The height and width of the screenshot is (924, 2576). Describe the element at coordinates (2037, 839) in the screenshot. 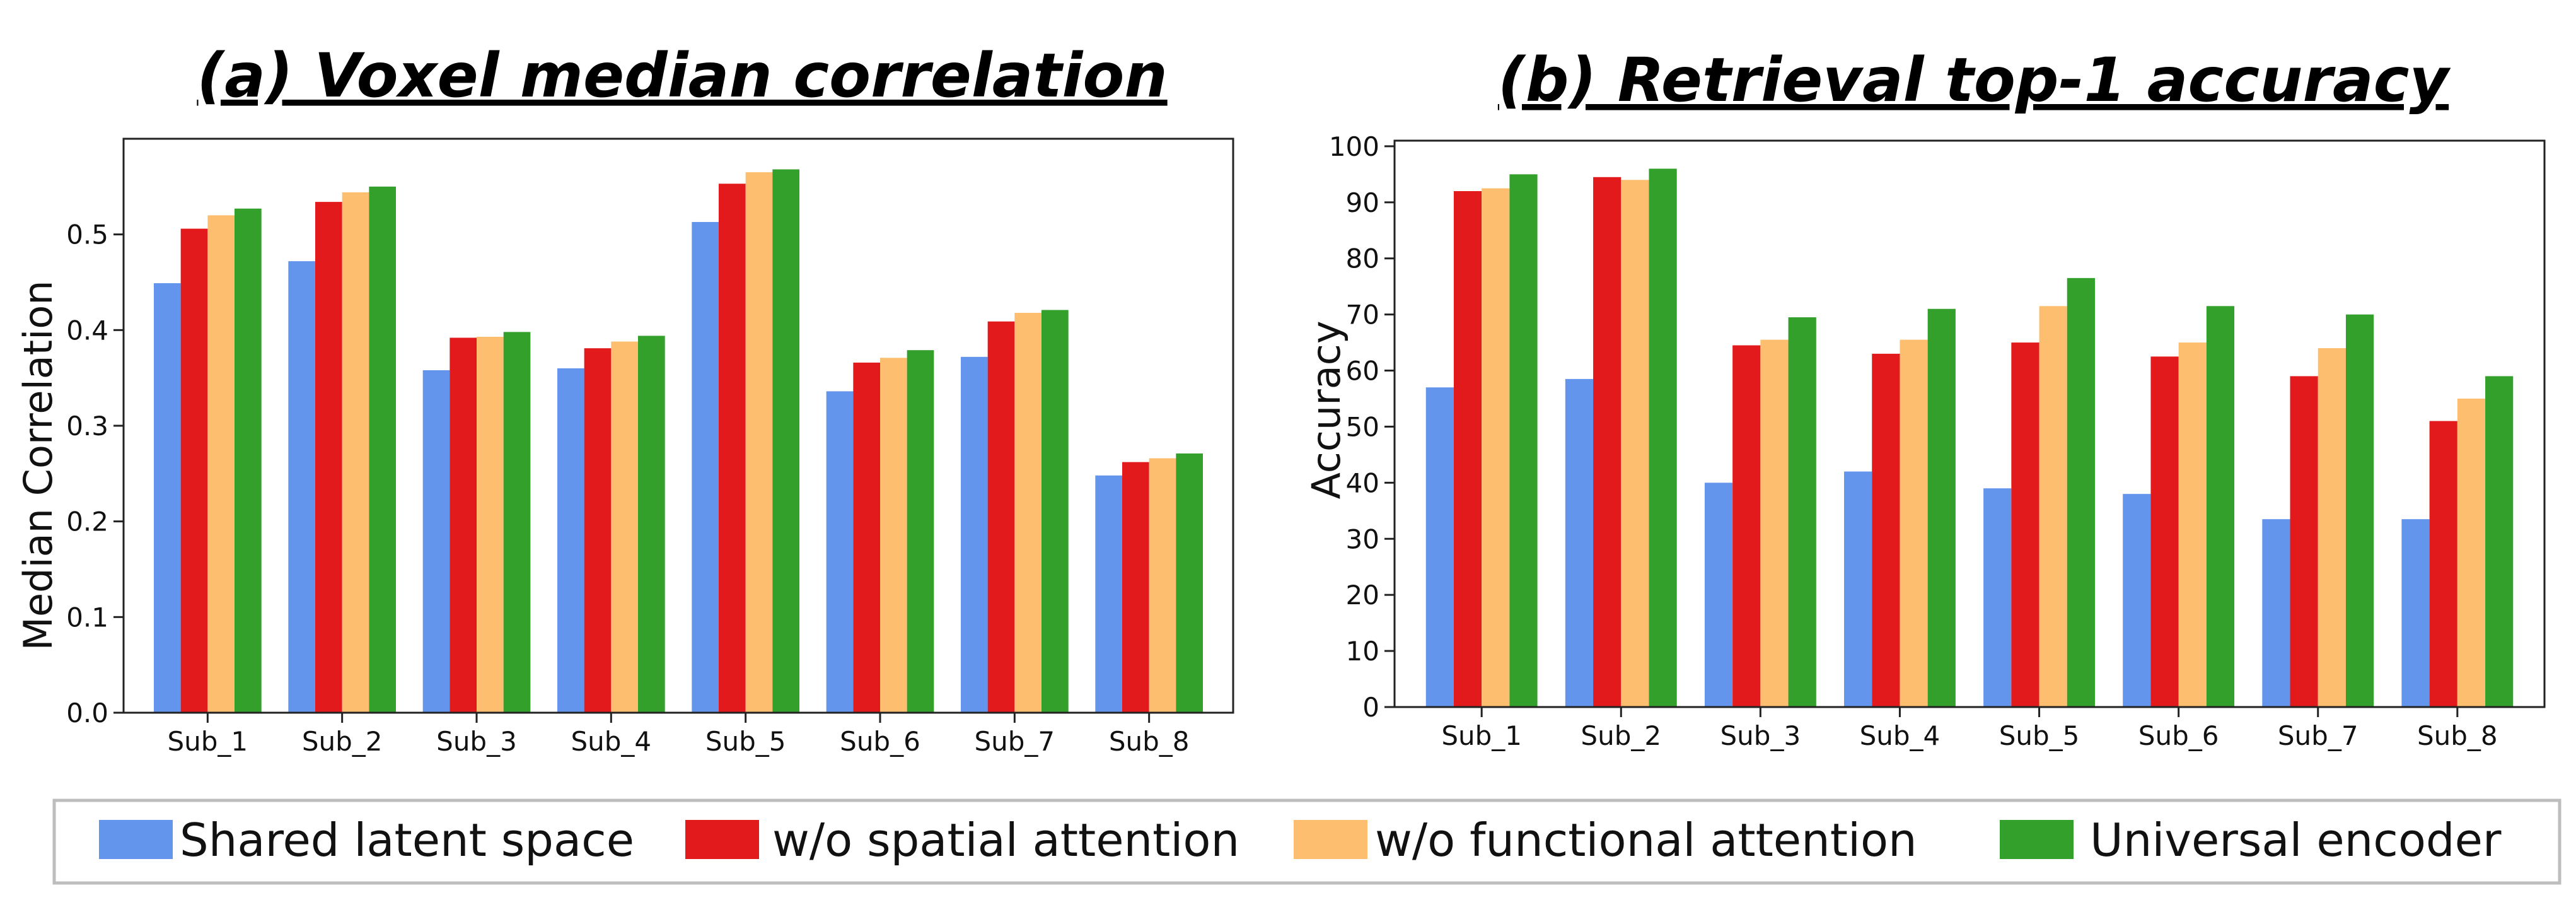

I see `legend-swatch-universal-encoder` at that location.